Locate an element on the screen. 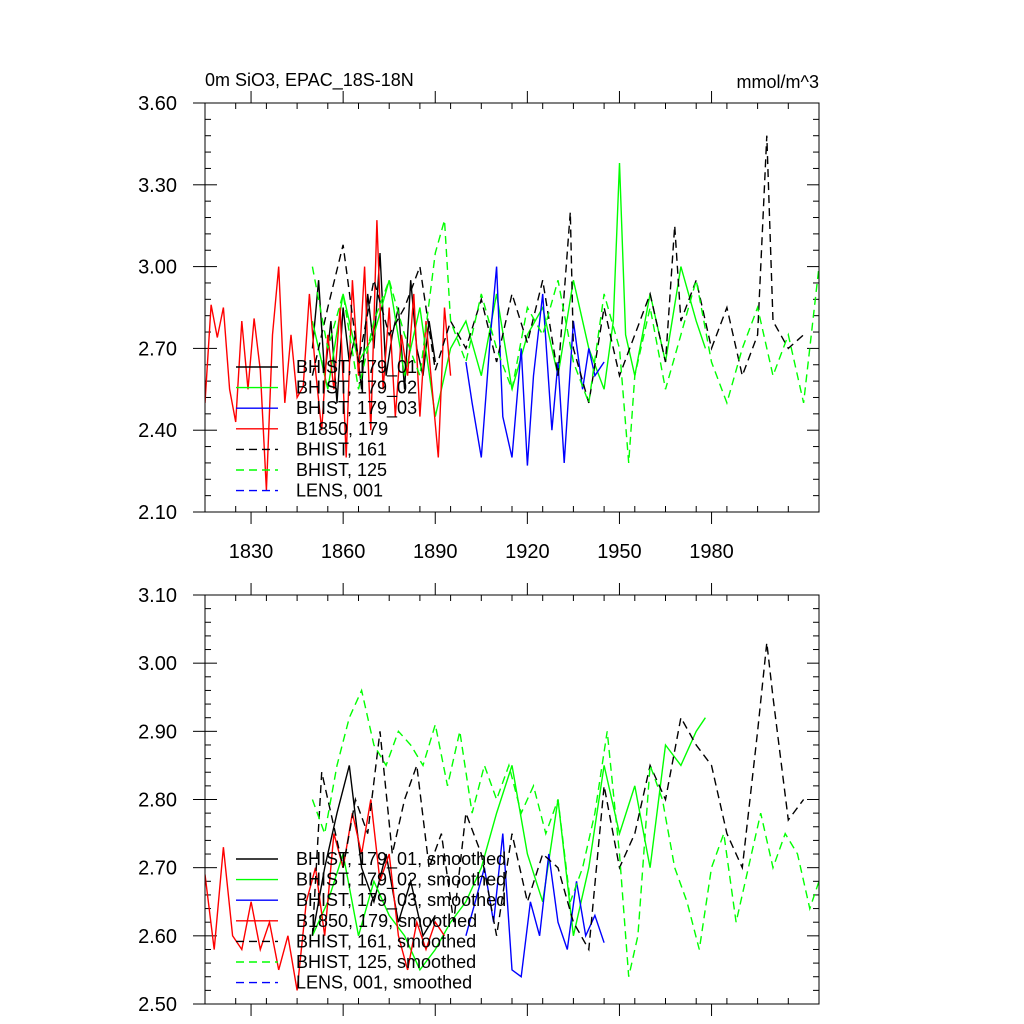  legend-label: BHIST, 179_02, smoothed is located at coordinates (401, 880).